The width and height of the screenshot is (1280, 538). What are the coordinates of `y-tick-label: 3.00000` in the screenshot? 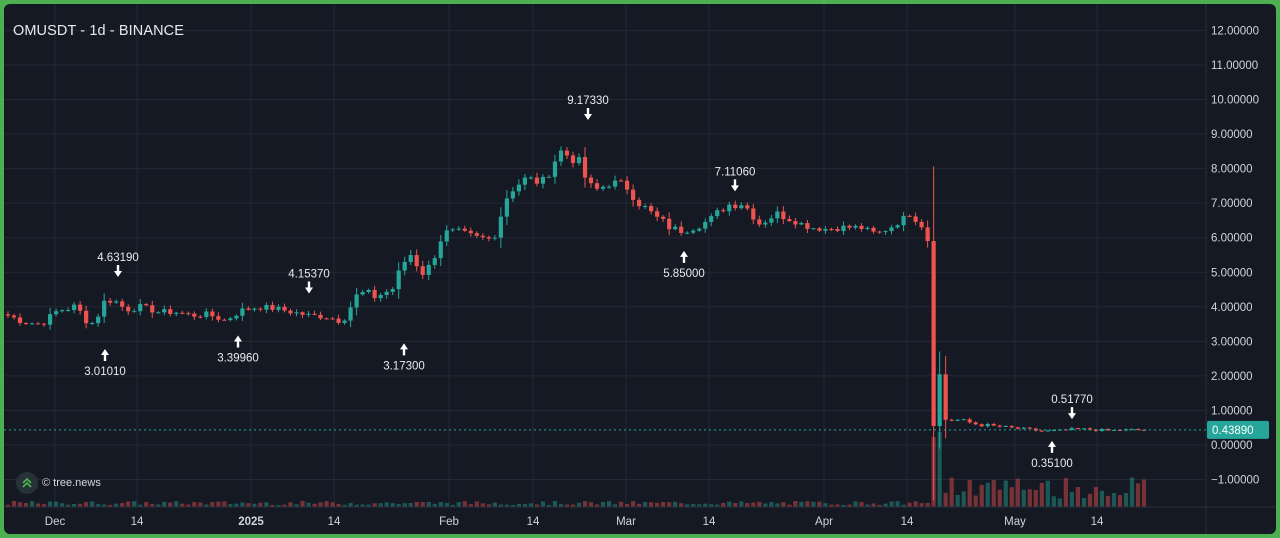 It's located at (1232, 342).